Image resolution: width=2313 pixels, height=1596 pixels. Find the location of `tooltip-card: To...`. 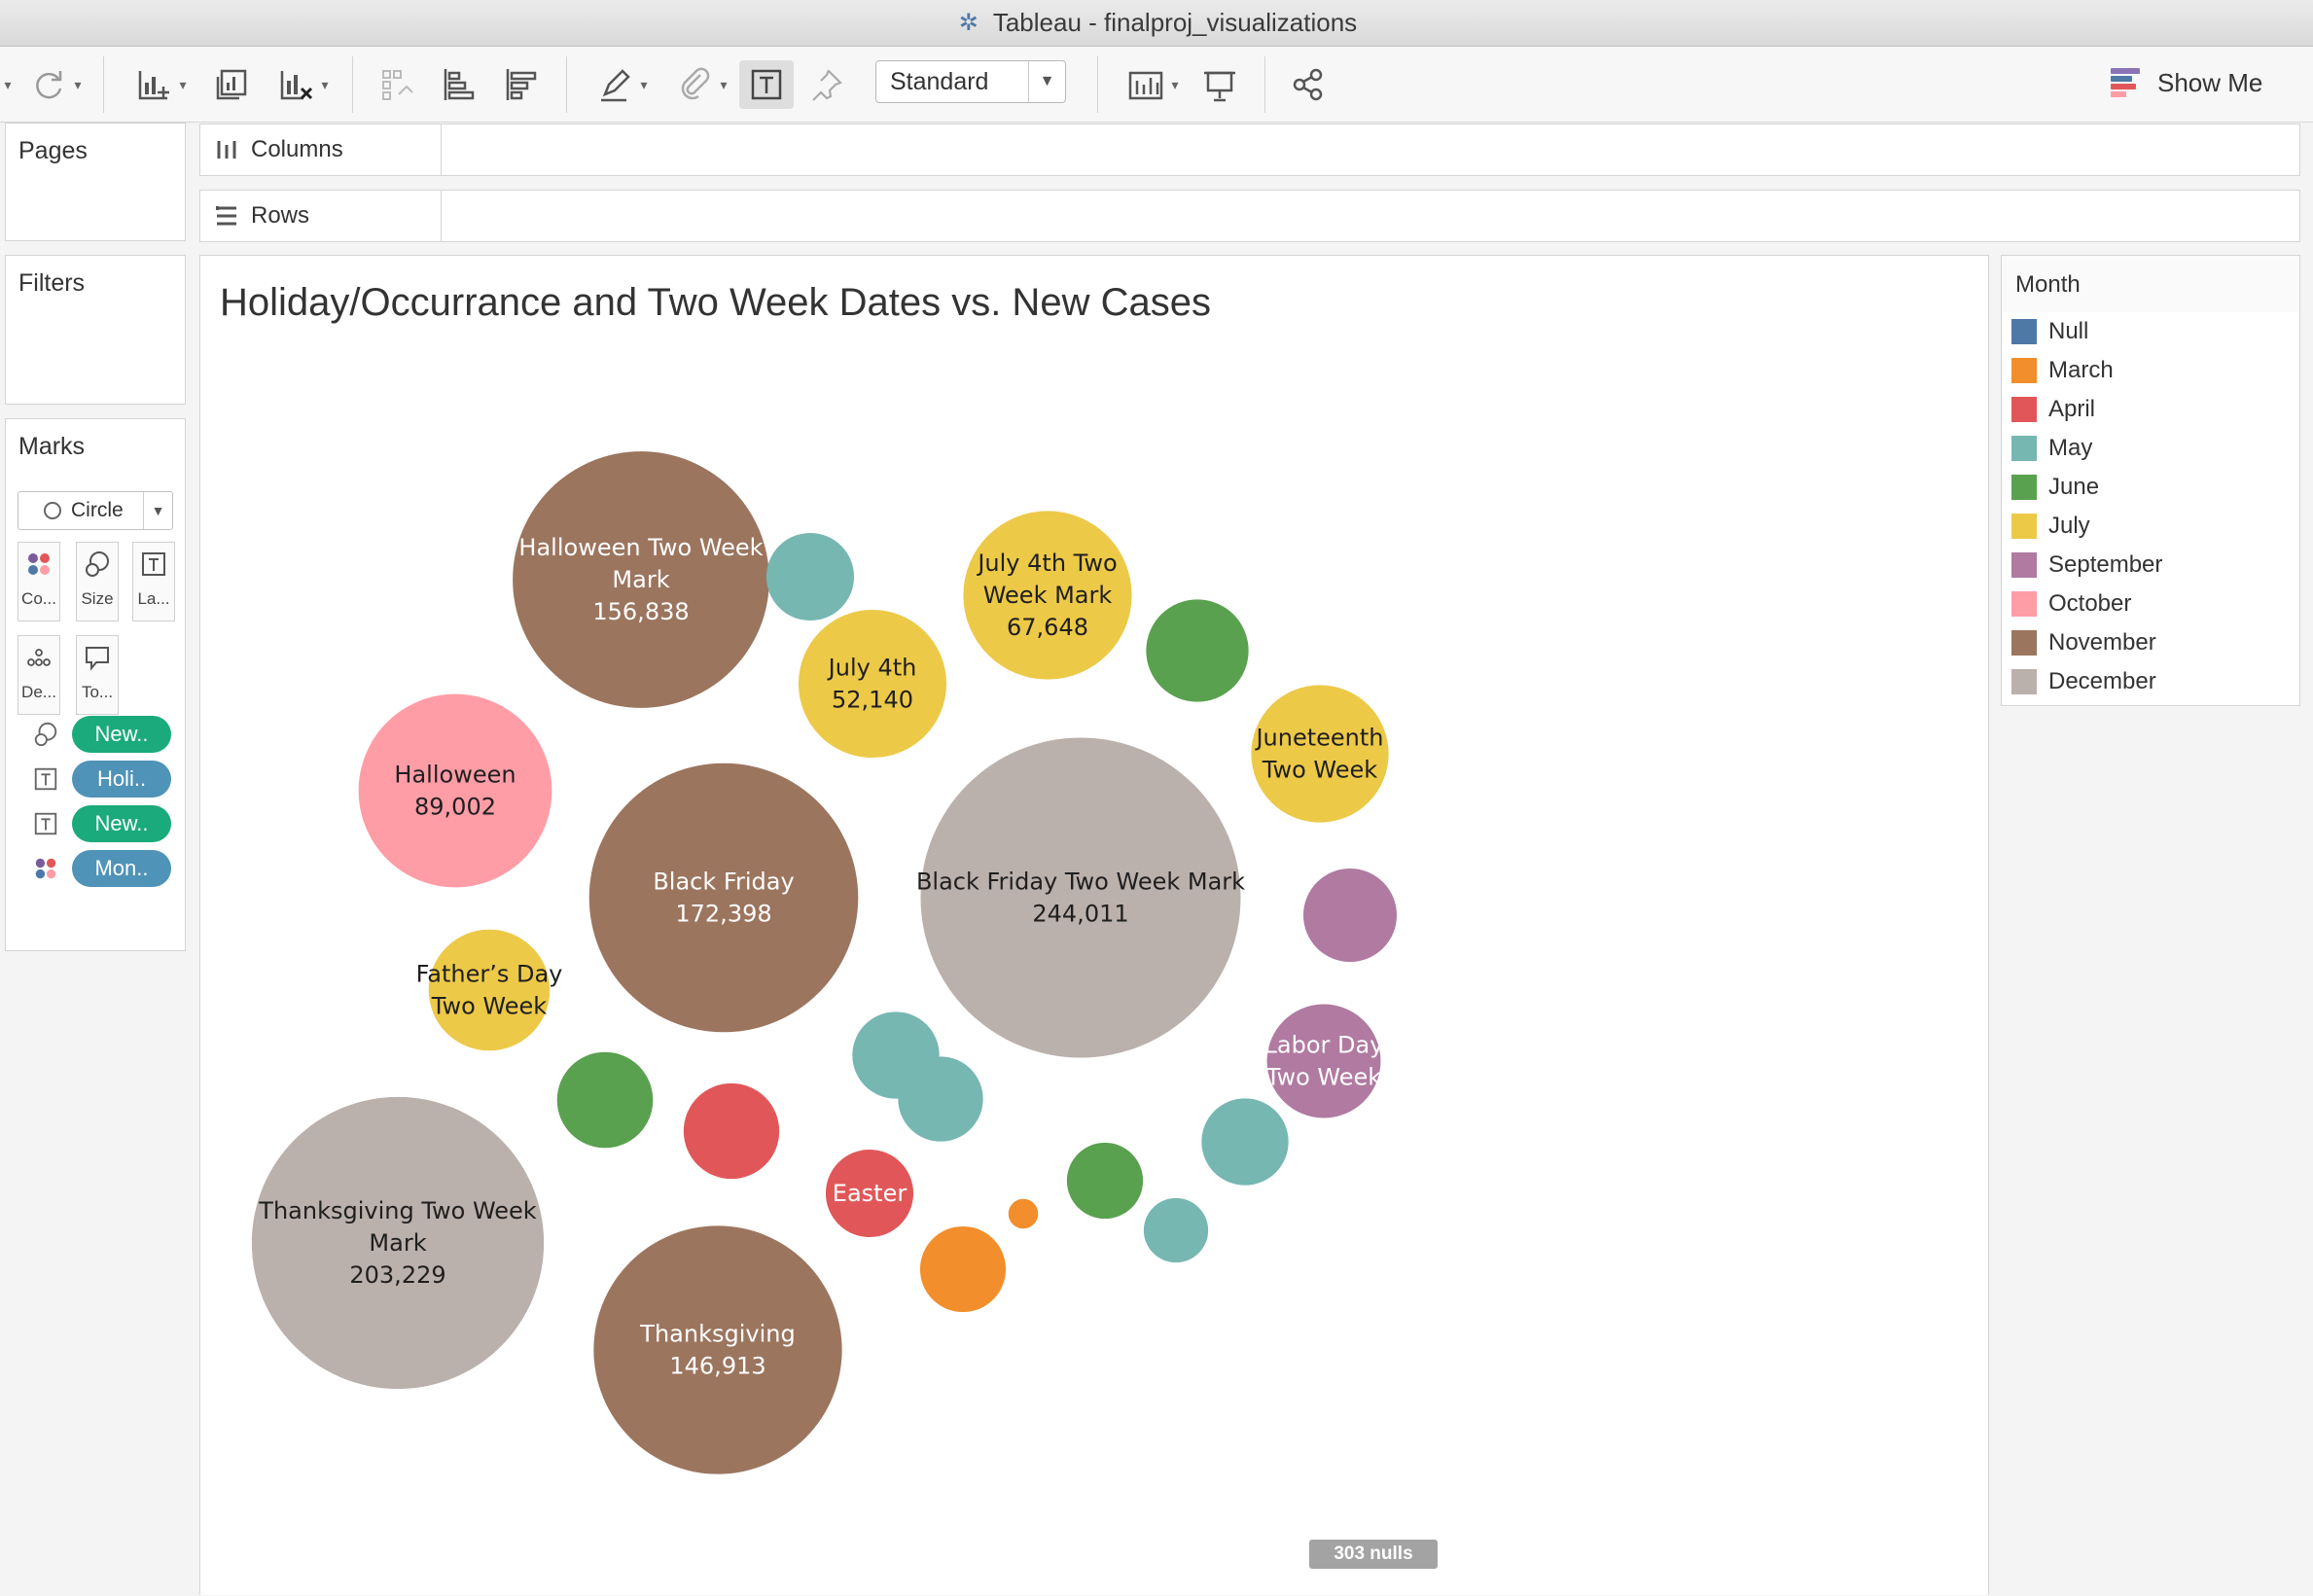

tooltip-card: To... is located at coordinates (97, 675).